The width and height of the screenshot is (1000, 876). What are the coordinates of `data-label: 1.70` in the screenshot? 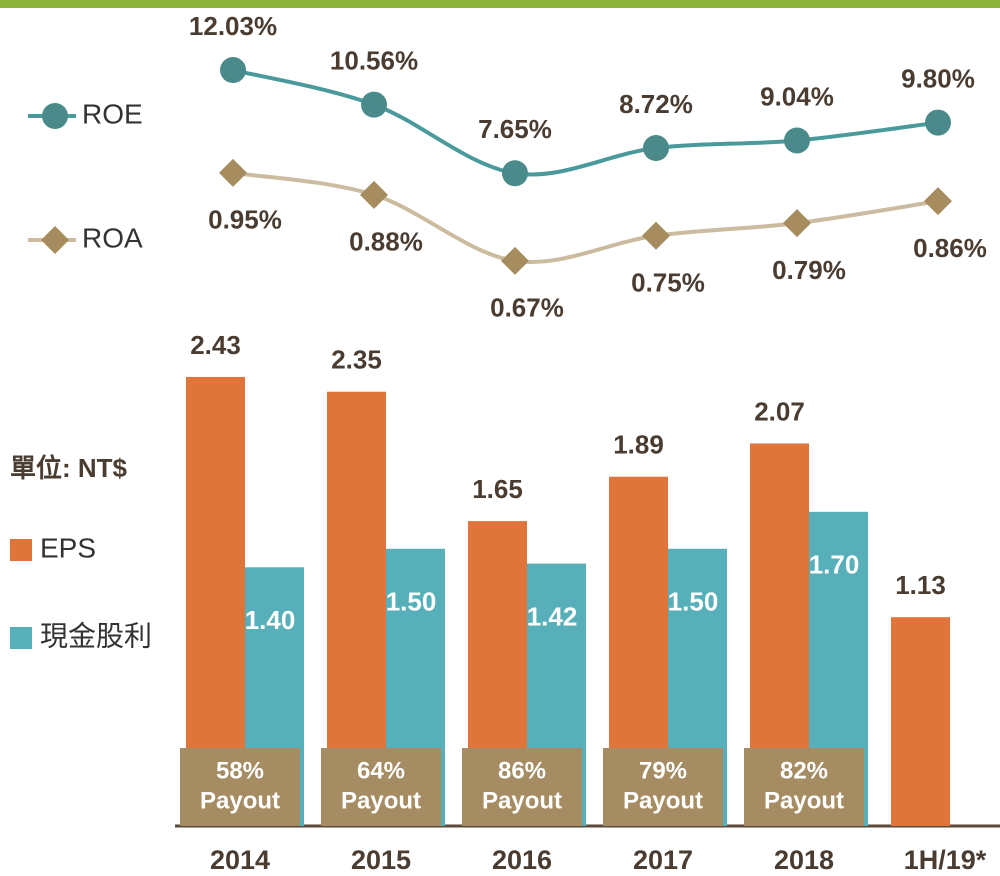 It's located at (834, 565).